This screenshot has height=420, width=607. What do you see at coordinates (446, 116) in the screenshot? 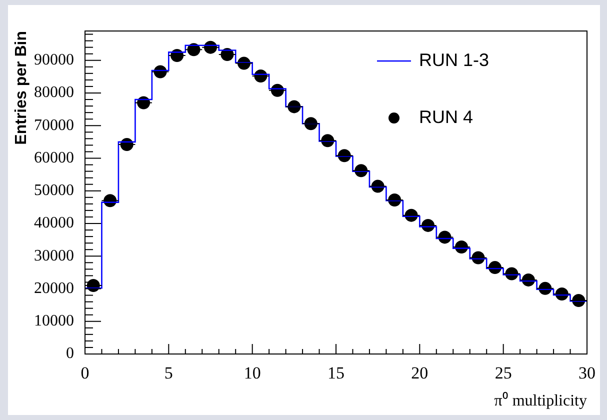
I see `legend-label: RUN 4` at bounding box center [446, 116].